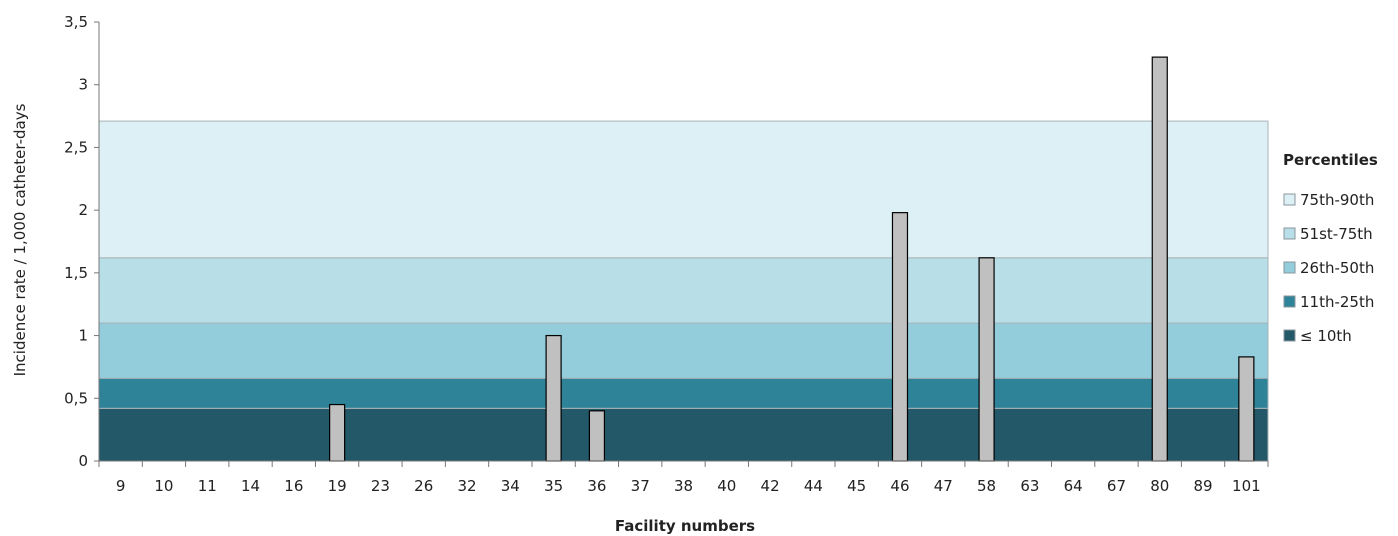  I want to click on y-axis-label: Incidence rate / 1,000 catheter-days, so click(20, 239).